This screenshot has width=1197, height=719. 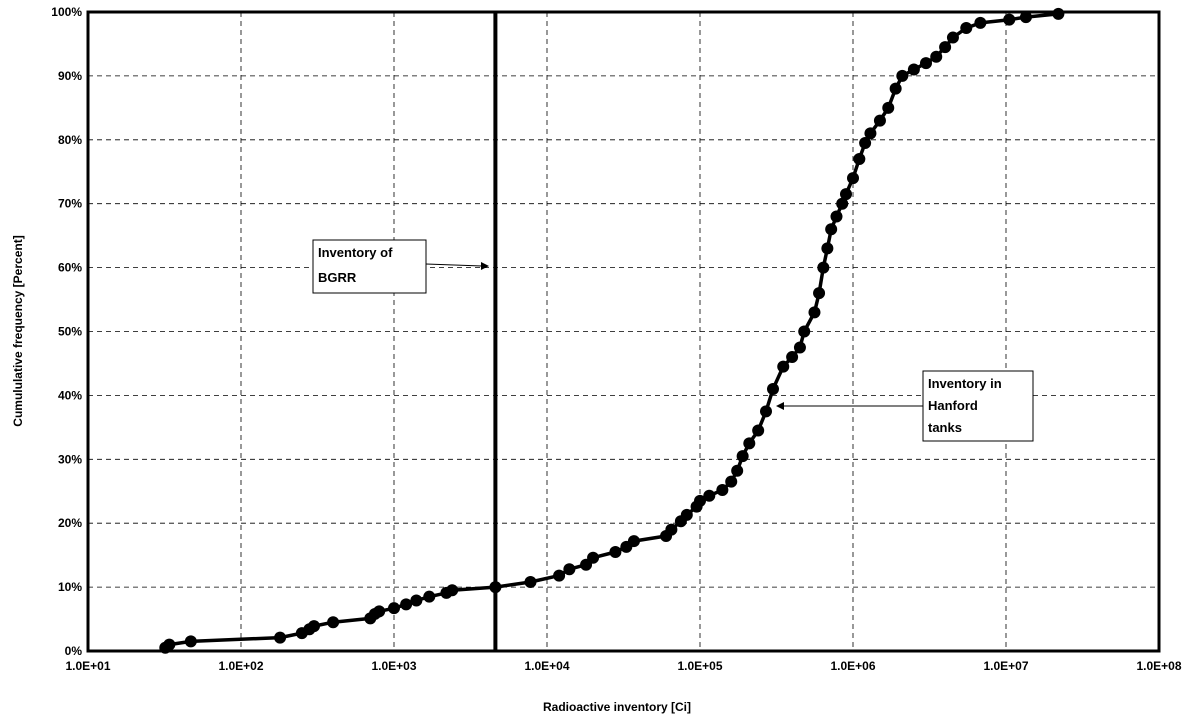 I want to click on y-tick-label: 70%, so click(x=70, y=204).